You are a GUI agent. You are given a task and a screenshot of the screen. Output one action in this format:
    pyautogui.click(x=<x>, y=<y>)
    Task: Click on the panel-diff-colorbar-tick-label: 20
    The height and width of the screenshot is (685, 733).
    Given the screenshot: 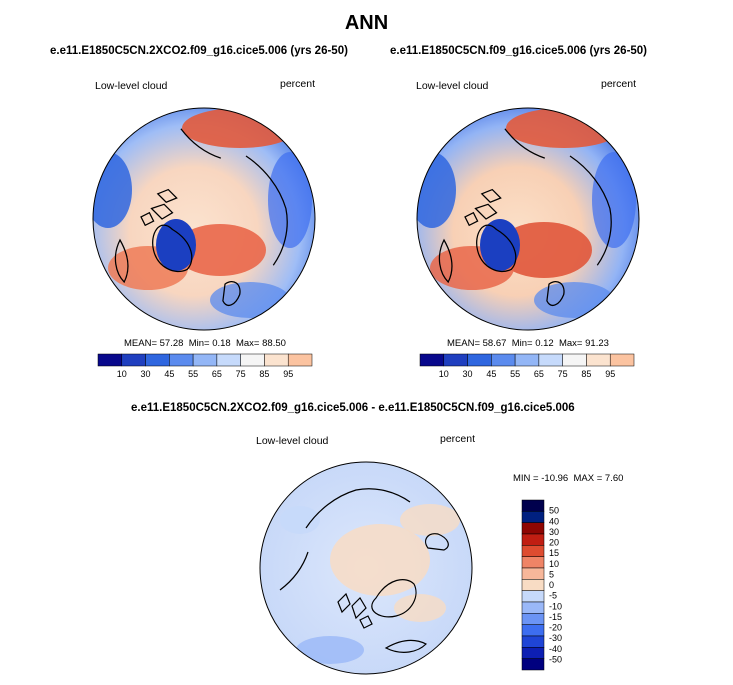 What is the action you would take?
    pyautogui.click(x=554, y=543)
    